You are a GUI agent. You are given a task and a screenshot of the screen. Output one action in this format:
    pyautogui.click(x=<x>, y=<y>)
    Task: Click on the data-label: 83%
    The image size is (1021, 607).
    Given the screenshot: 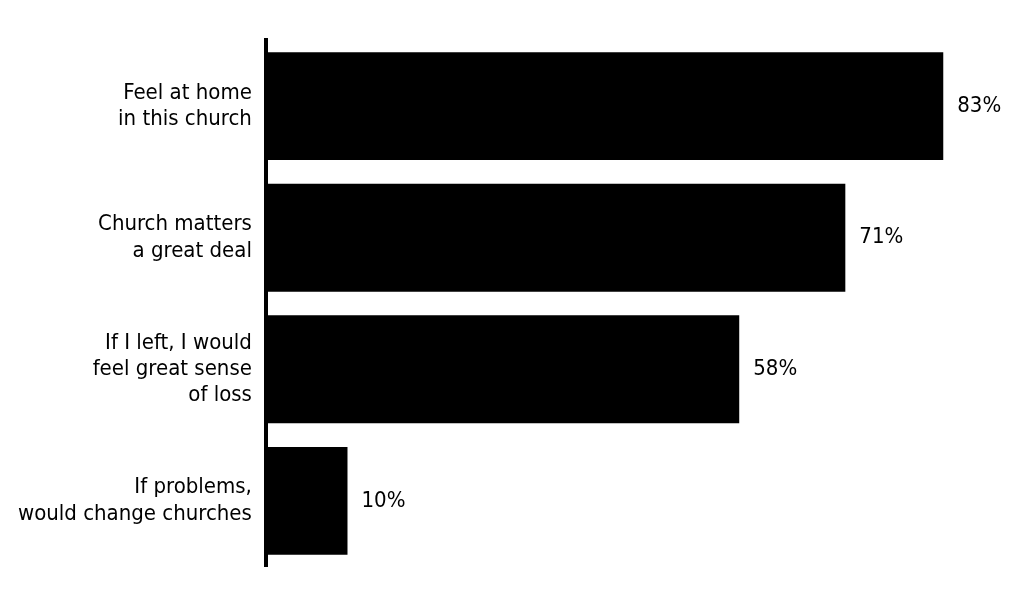 What is the action you would take?
    pyautogui.click(x=979, y=104)
    